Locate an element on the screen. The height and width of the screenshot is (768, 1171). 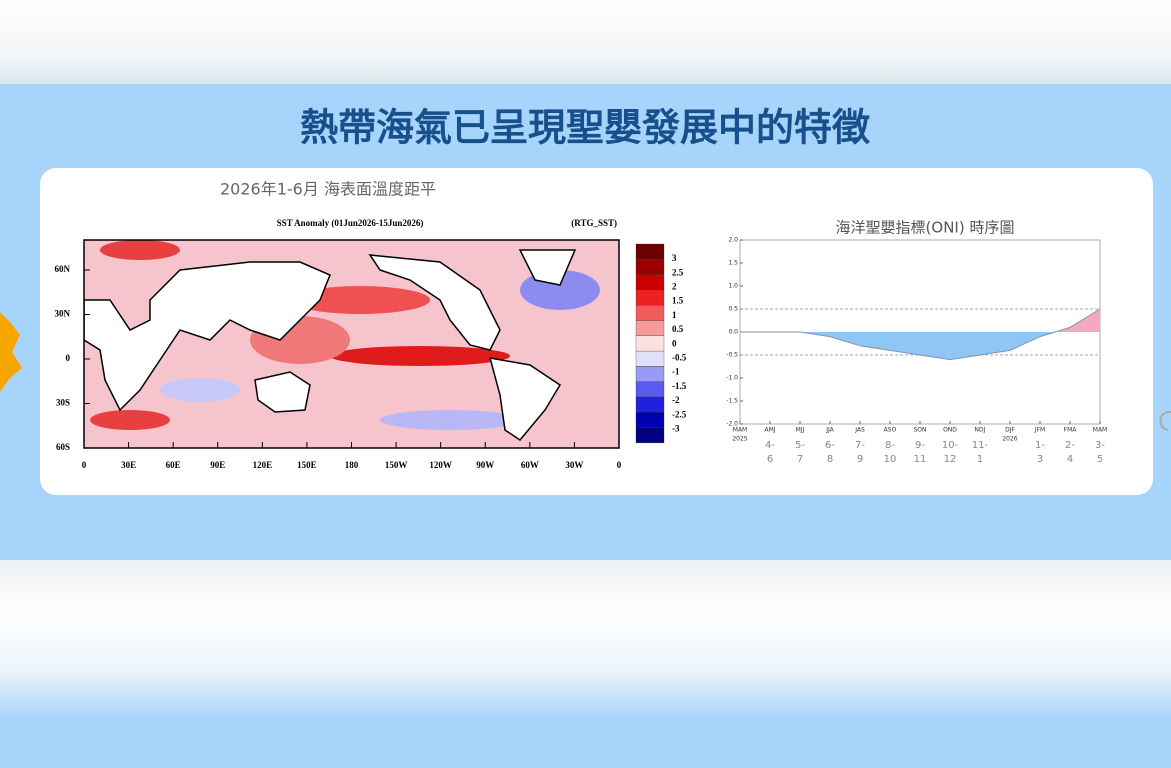
y-tick-label: 0.5 is located at coordinates (733, 309).